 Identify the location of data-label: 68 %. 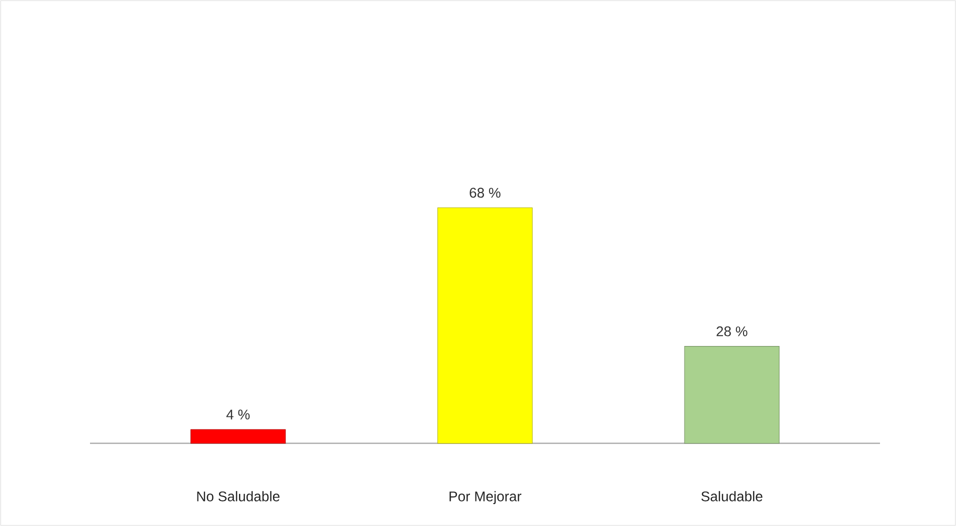
(485, 193).